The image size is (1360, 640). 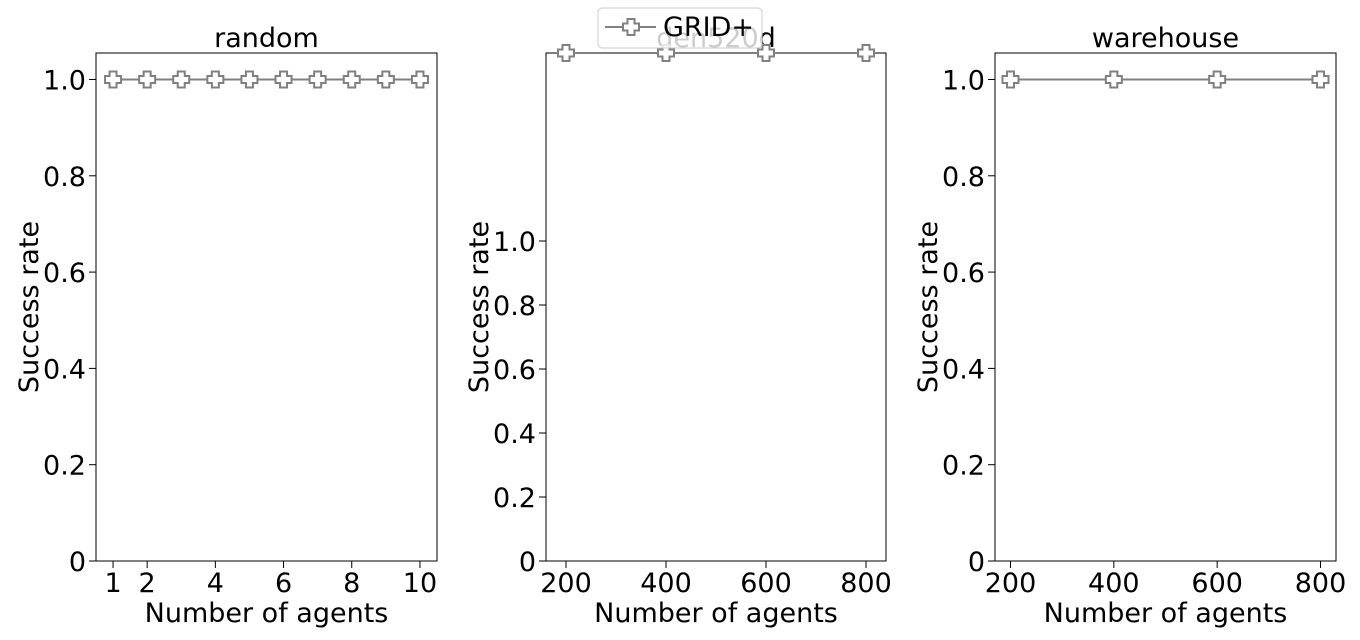 I want to click on x-tick-label: 1, so click(x=112, y=583).